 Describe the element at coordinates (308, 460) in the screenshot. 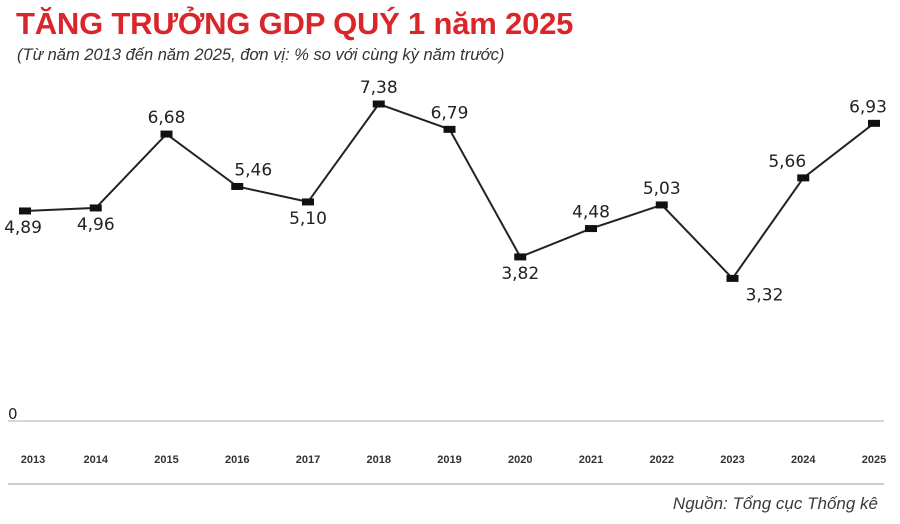

I see `x-tick-label: 2017` at that location.